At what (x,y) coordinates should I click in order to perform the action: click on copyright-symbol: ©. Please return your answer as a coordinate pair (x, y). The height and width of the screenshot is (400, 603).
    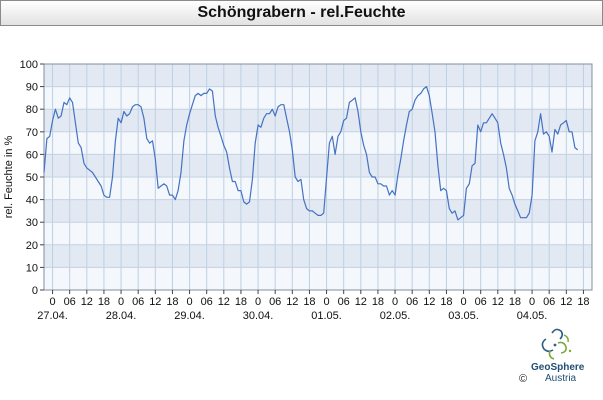
    Looking at the image, I should click on (523, 379).